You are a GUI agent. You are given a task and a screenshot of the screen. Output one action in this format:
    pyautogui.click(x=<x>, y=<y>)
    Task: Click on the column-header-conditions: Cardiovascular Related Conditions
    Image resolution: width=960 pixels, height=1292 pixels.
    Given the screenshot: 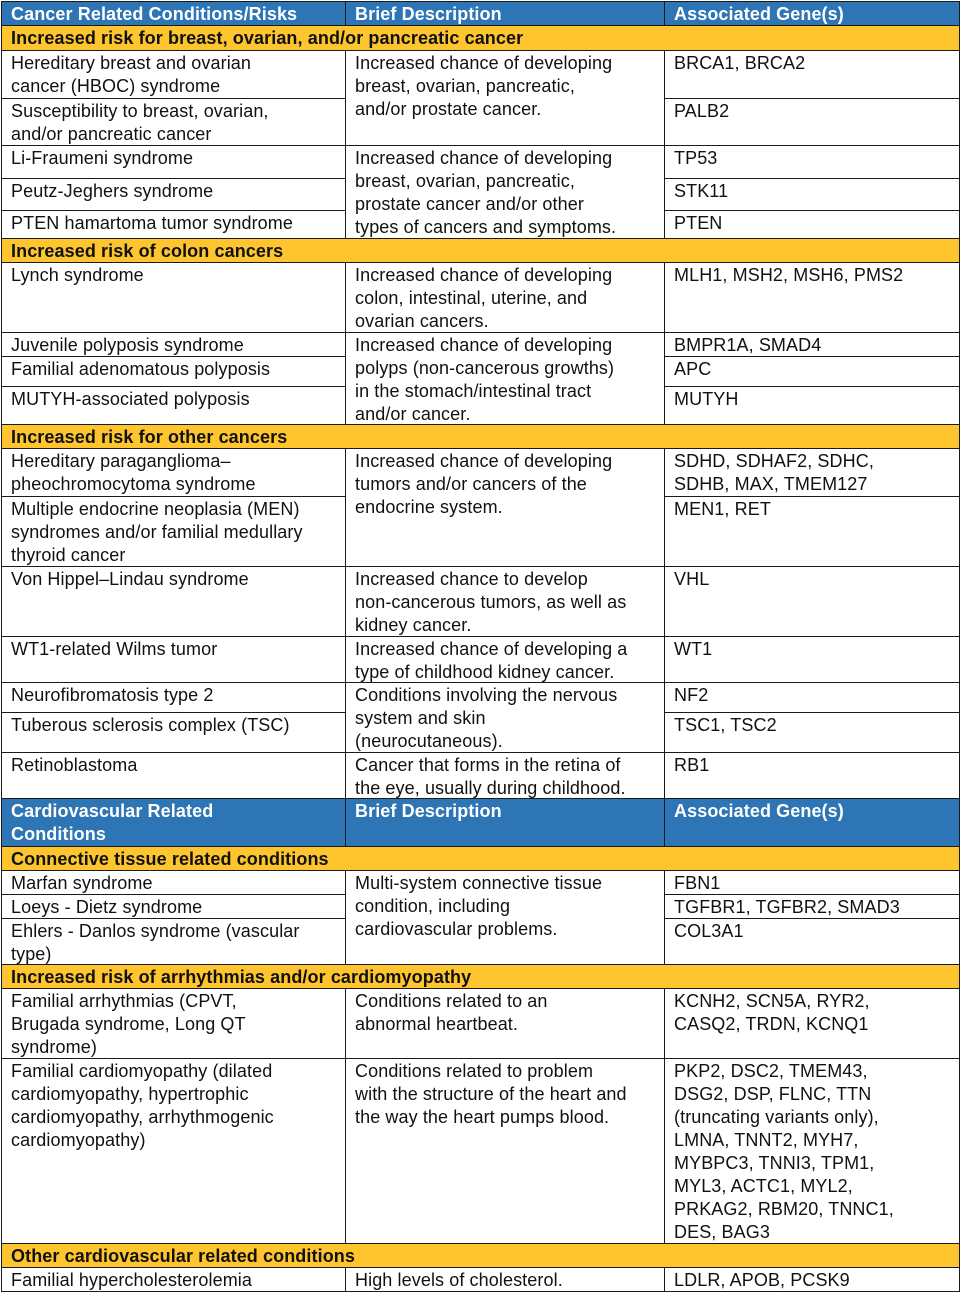 What is the action you would take?
    pyautogui.click(x=173, y=822)
    